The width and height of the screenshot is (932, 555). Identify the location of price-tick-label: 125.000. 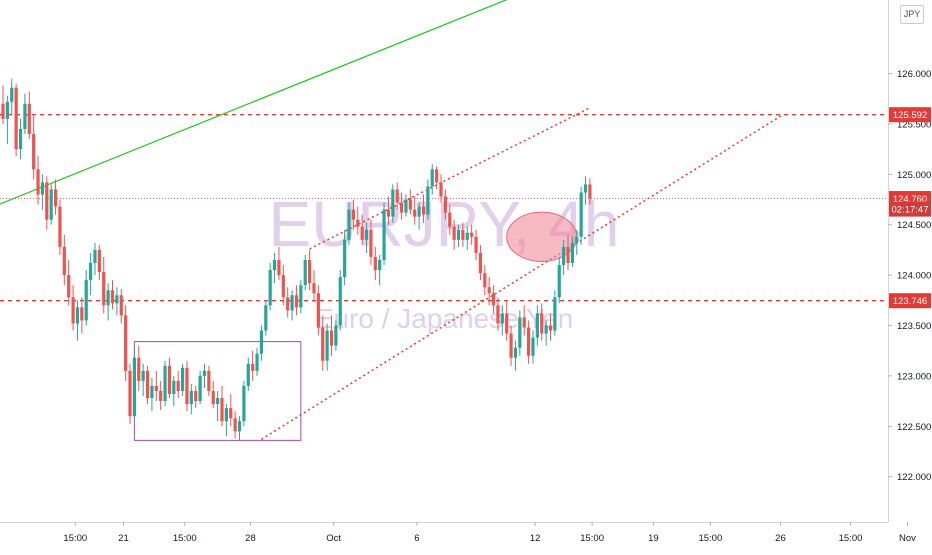
(914, 175).